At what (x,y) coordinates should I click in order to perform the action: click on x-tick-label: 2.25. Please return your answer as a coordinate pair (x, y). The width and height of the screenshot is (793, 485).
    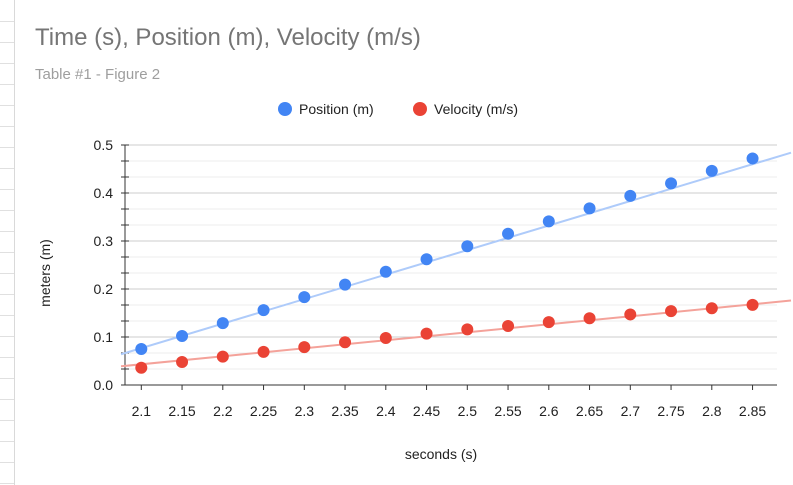
    Looking at the image, I should click on (263, 411).